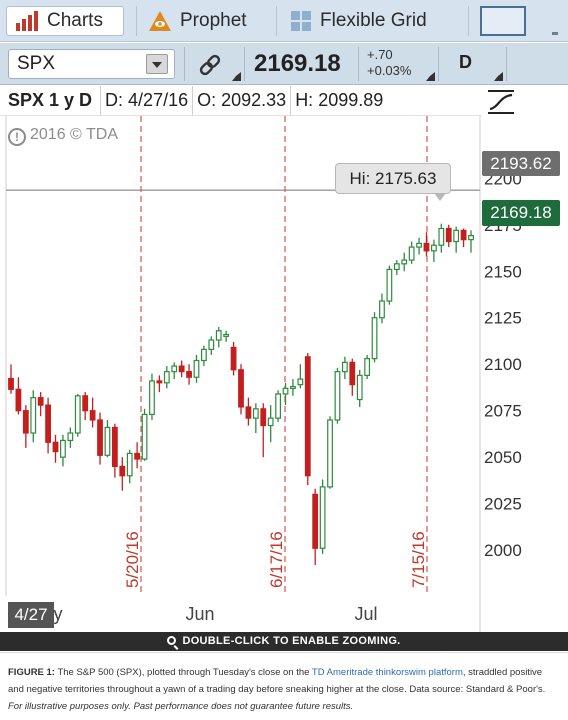 The image size is (568, 720). I want to click on event-line-label: 7/15/16, so click(418, 559).